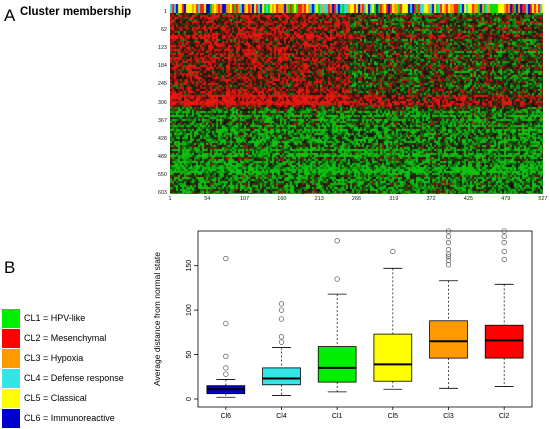  What do you see at coordinates (337, 416) in the screenshot?
I see `x-tick-label: Cl1` at bounding box center [337, 416].